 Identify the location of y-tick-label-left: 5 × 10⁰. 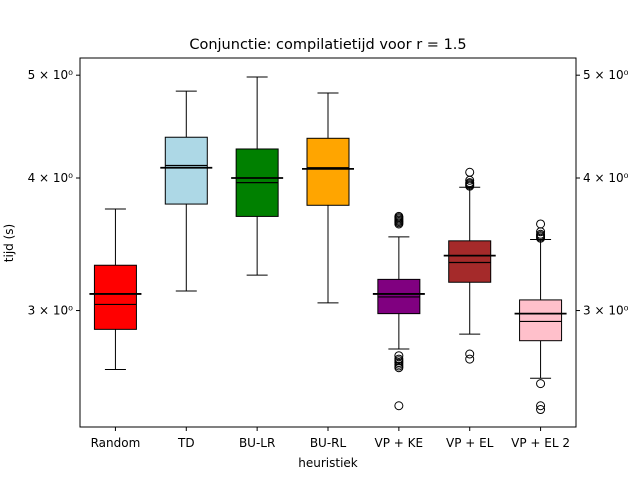
(51, 75).